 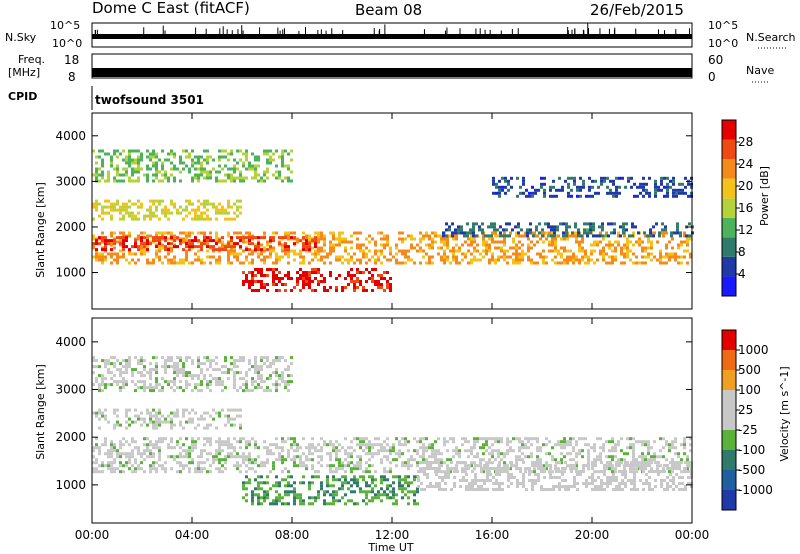 I want to click on nsearch-label: N.Search, so click(x=771, y=37).